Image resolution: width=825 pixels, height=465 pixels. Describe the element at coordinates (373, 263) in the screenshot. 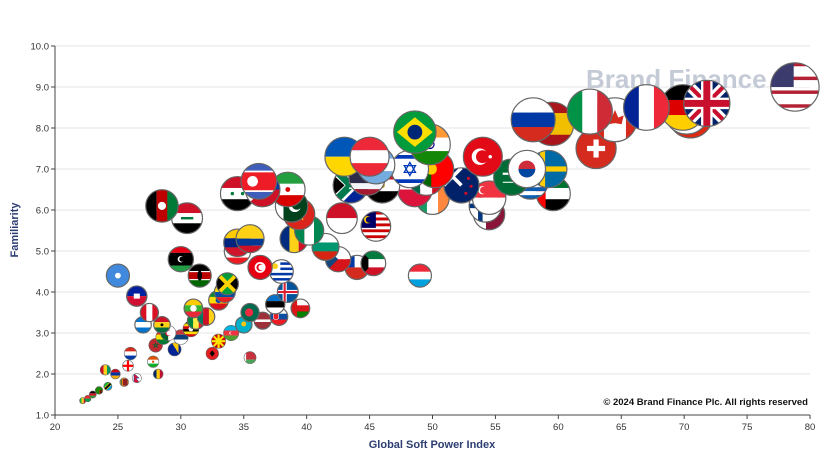

I see `flag-bubble-kw` at that location.